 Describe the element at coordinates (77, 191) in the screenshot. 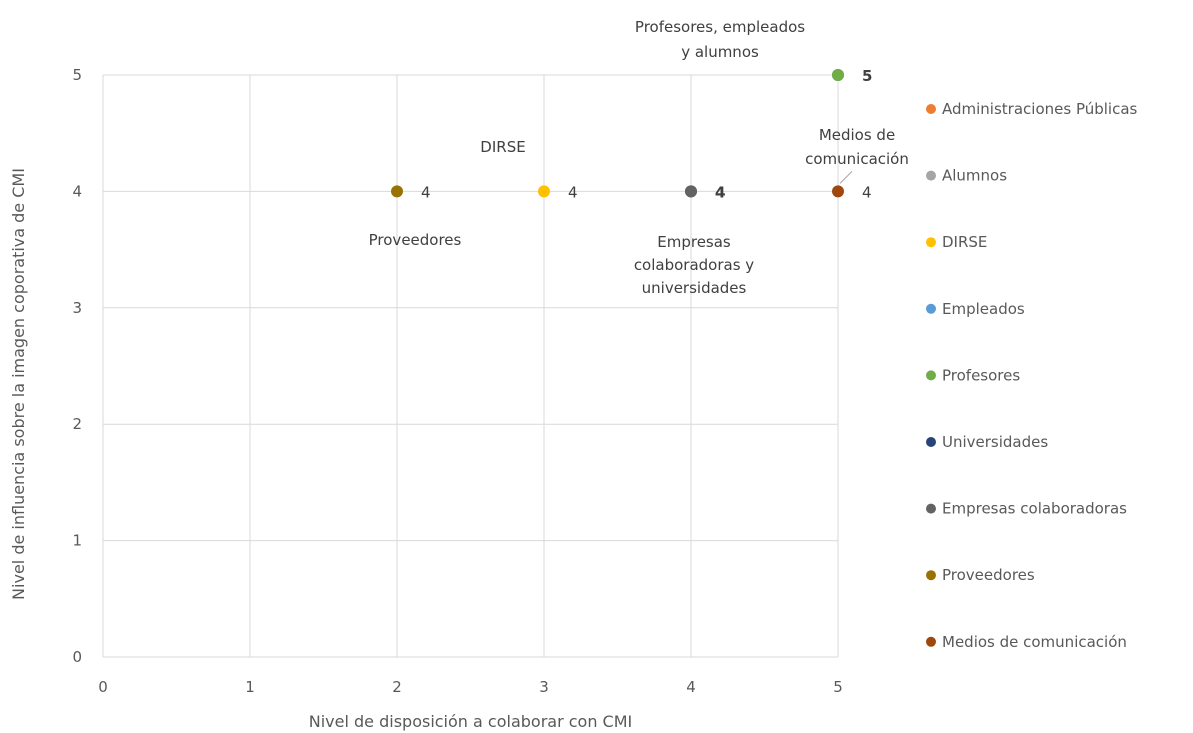

I see `y-tick-label: 4` at that location.